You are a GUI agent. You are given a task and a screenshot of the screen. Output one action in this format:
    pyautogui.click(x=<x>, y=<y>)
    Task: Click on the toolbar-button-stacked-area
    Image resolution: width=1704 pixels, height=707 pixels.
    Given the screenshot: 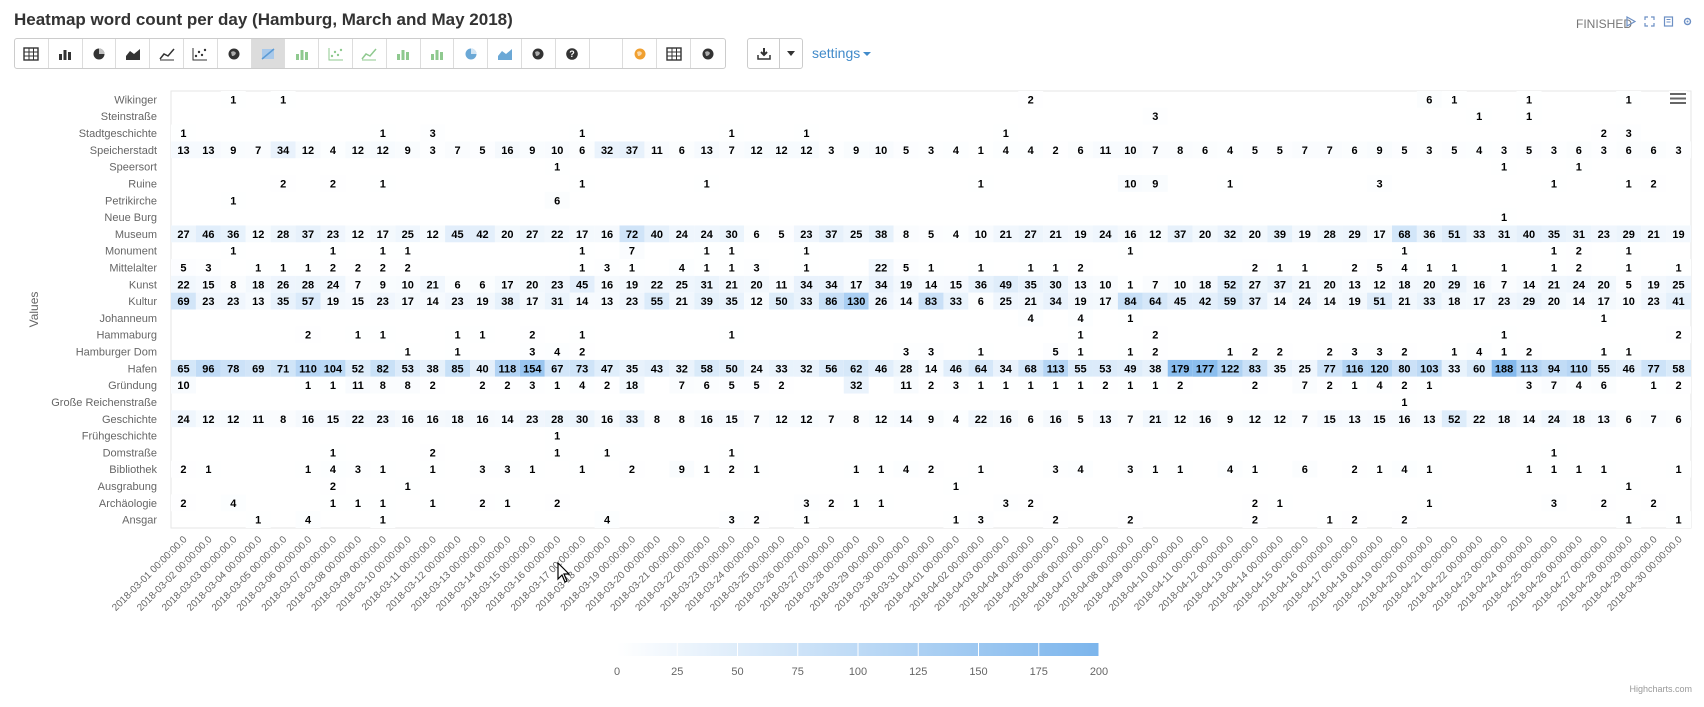 What is the action you would take?
    pyautogui.click(x=505, y=53)
    